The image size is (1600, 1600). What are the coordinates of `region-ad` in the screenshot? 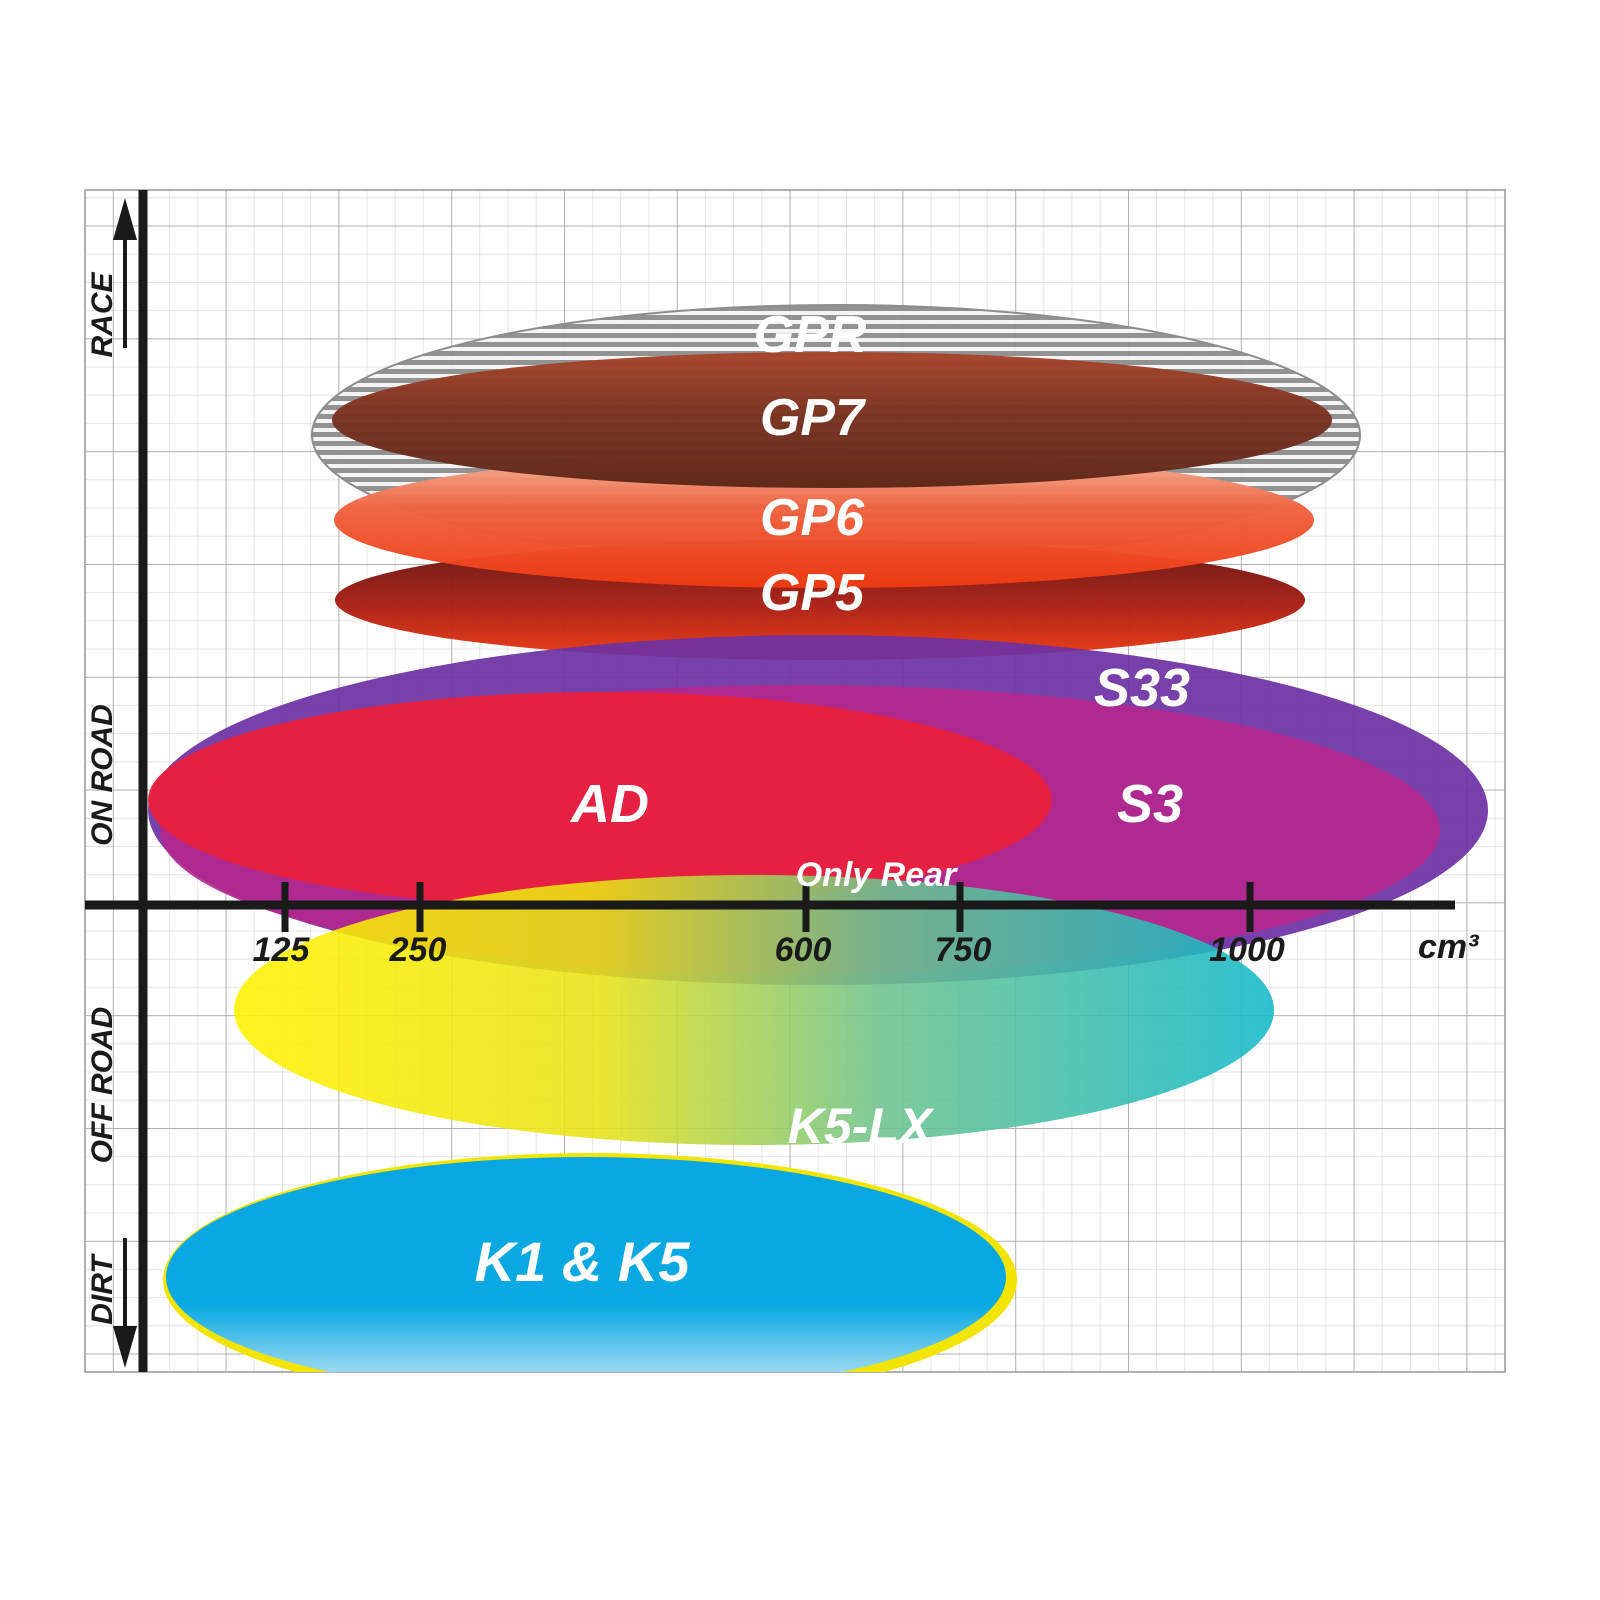 It's located at (600, 800).